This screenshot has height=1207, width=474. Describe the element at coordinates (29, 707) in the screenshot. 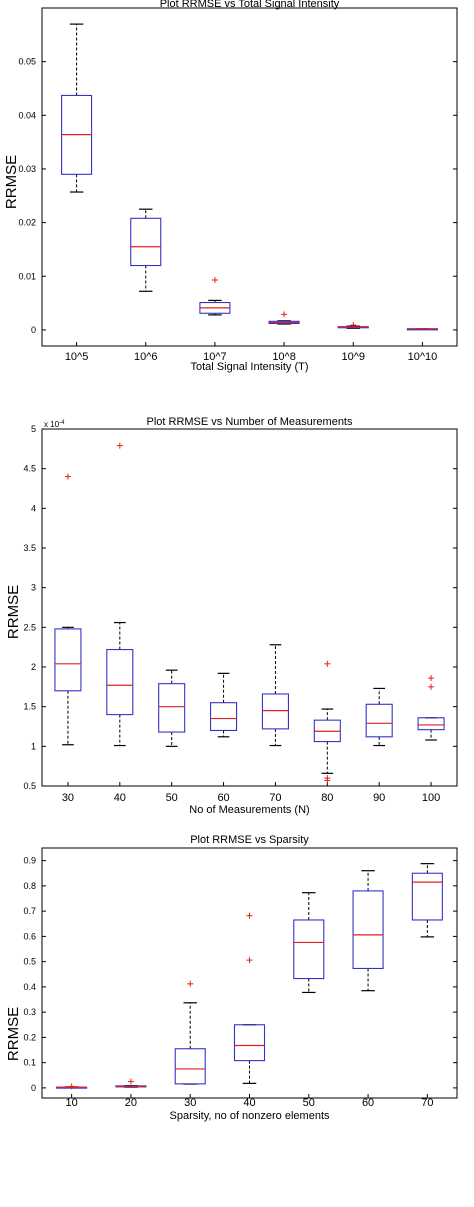

I see `y-tick-label-2-2: 1.5` at that location.